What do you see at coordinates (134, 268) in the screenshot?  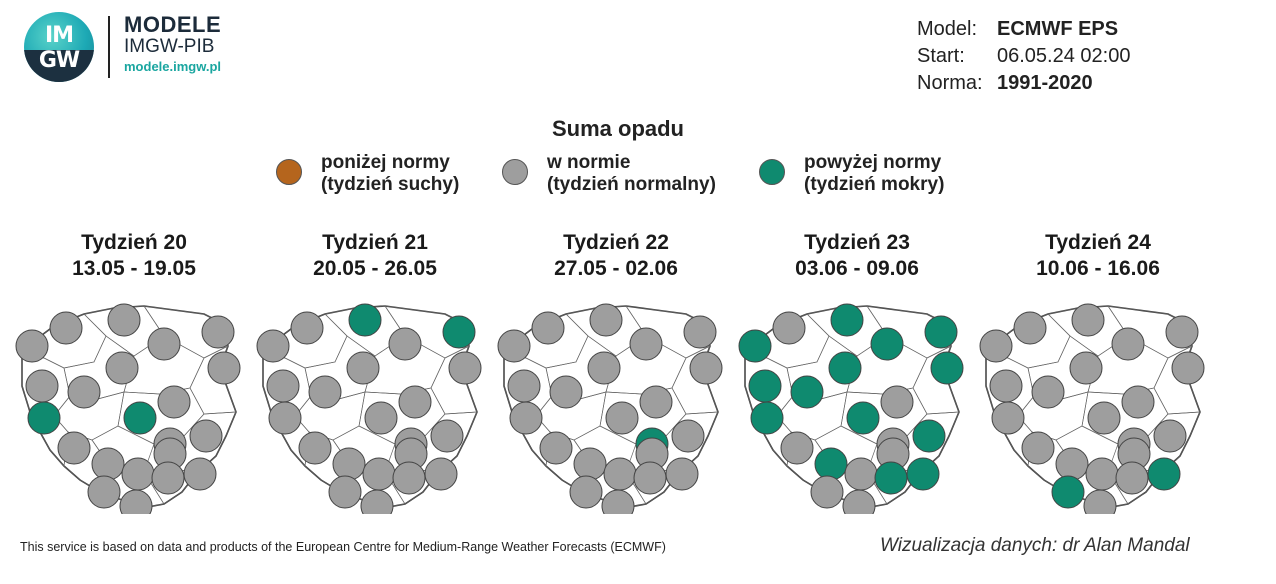 I see `week-dates: 13.05 - 19.05` at bounding box center [134, 268].